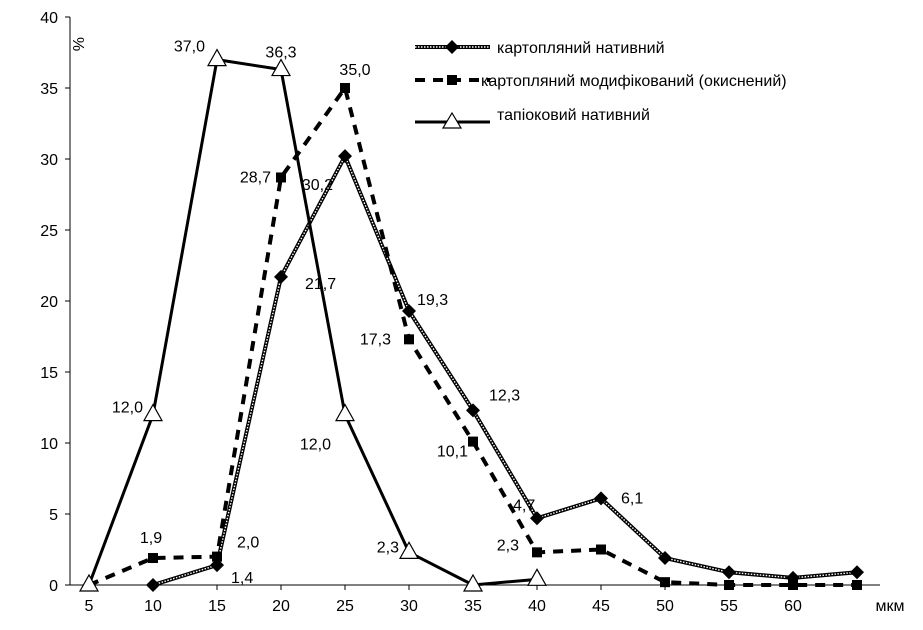 Image resolution: width=923 pixels, height=630 pixels. What do you see at coordinates (217, 606) in the screenshot?
I see `x-tick-label: 15` at bounding box center [217, 606].